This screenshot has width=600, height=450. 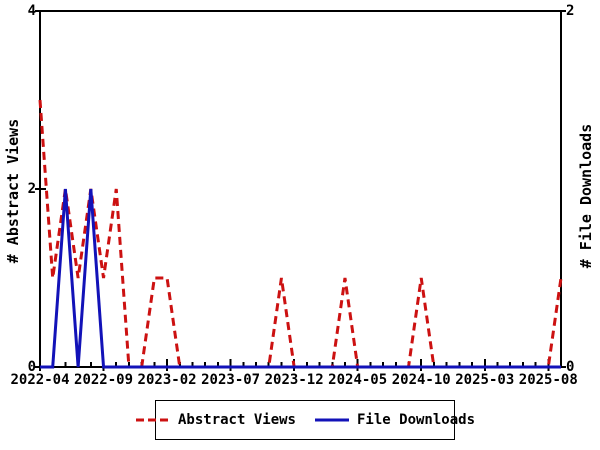 What do you see at coordinates (104, 380) in the screenshot?
I see `x-tick-label: 2022-09` at bounding box center [104, 380].